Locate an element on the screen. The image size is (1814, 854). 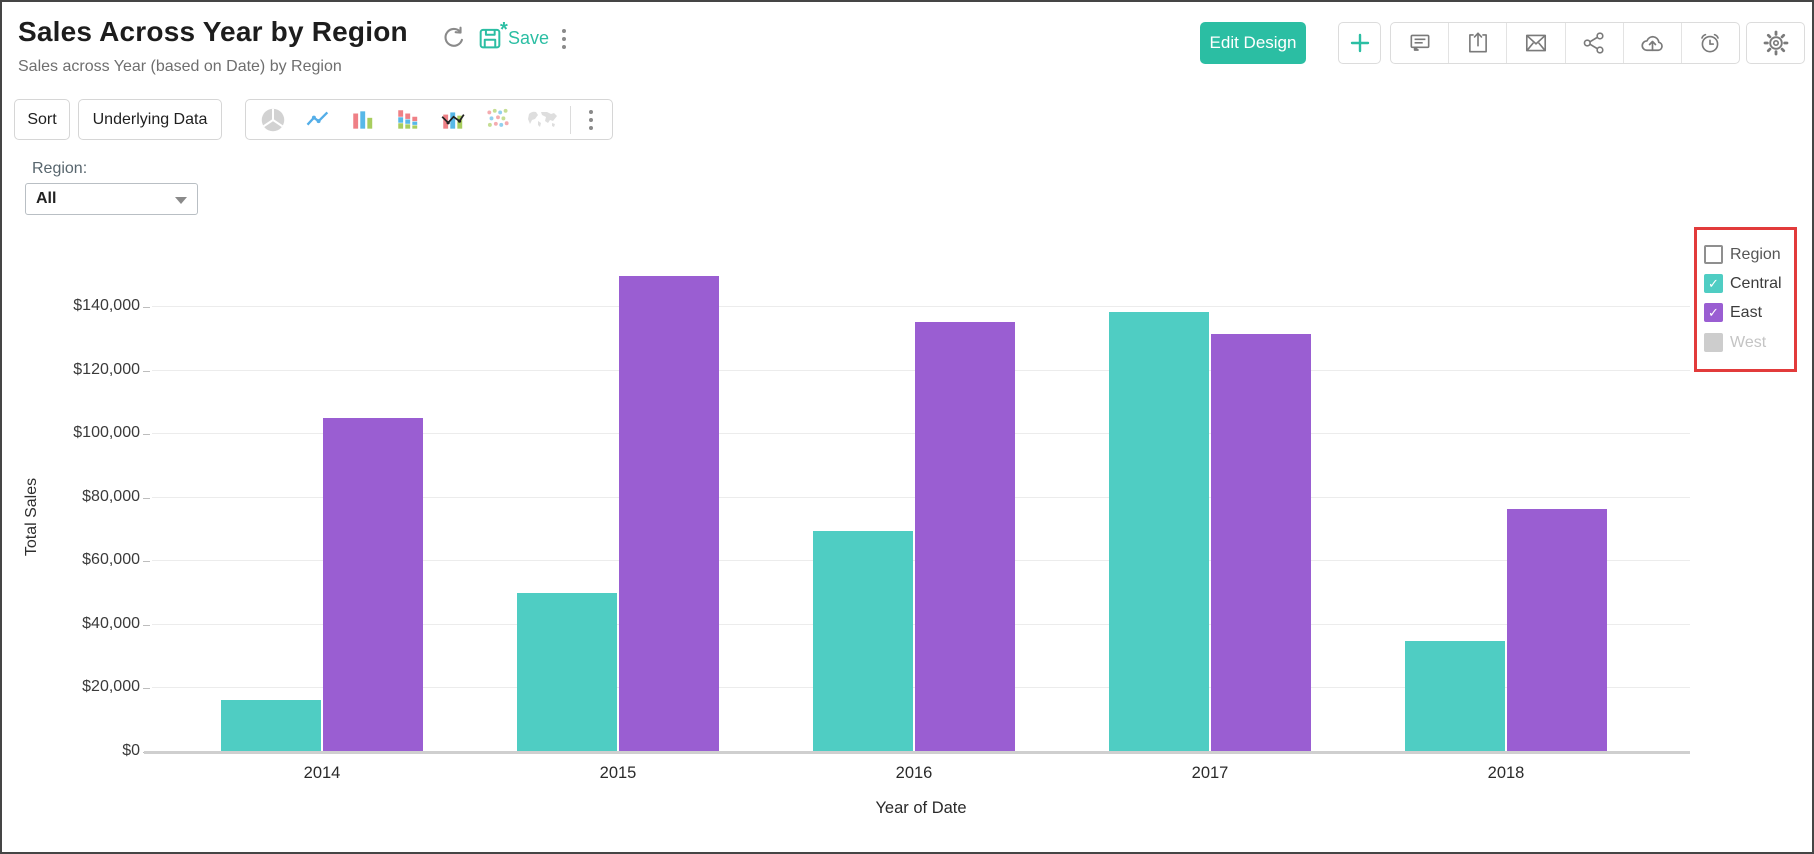
chart-type-pie is located at coordinates (272, 119).